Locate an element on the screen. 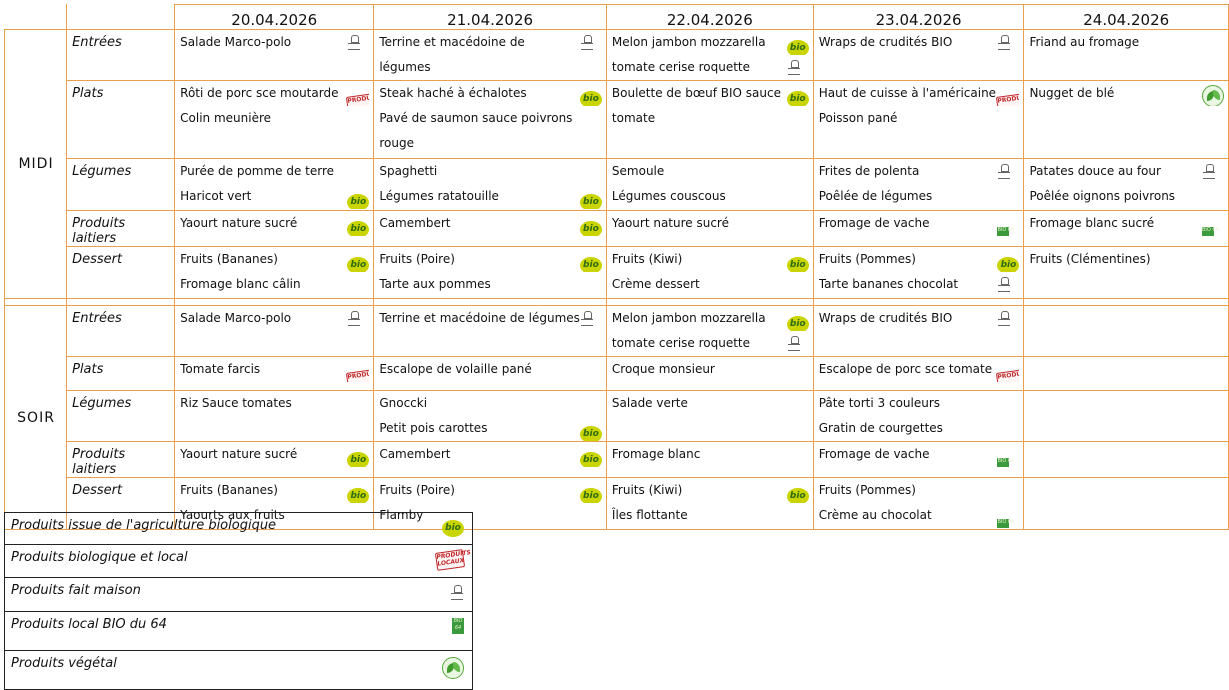  dish-name: Poisson pané is located at coordinates (858, 118).